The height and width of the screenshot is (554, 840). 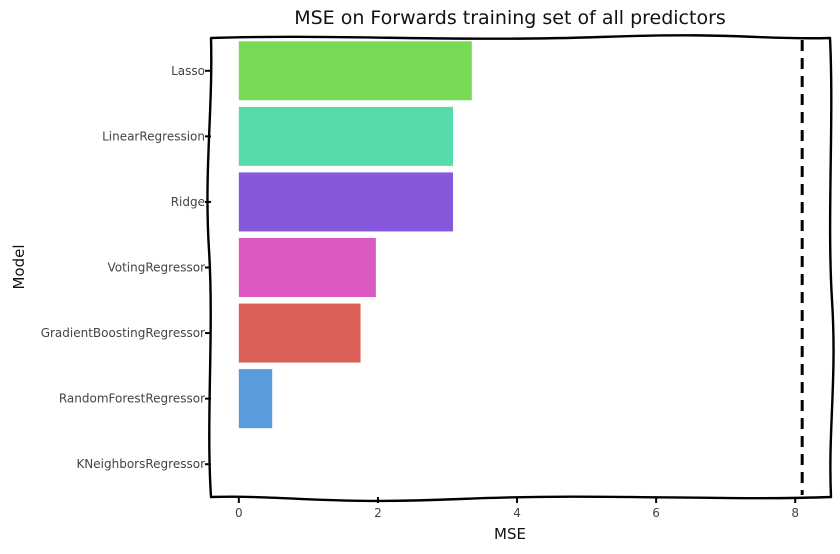 I want to click on x-tick-label: 2, so click(x=378, y=513).